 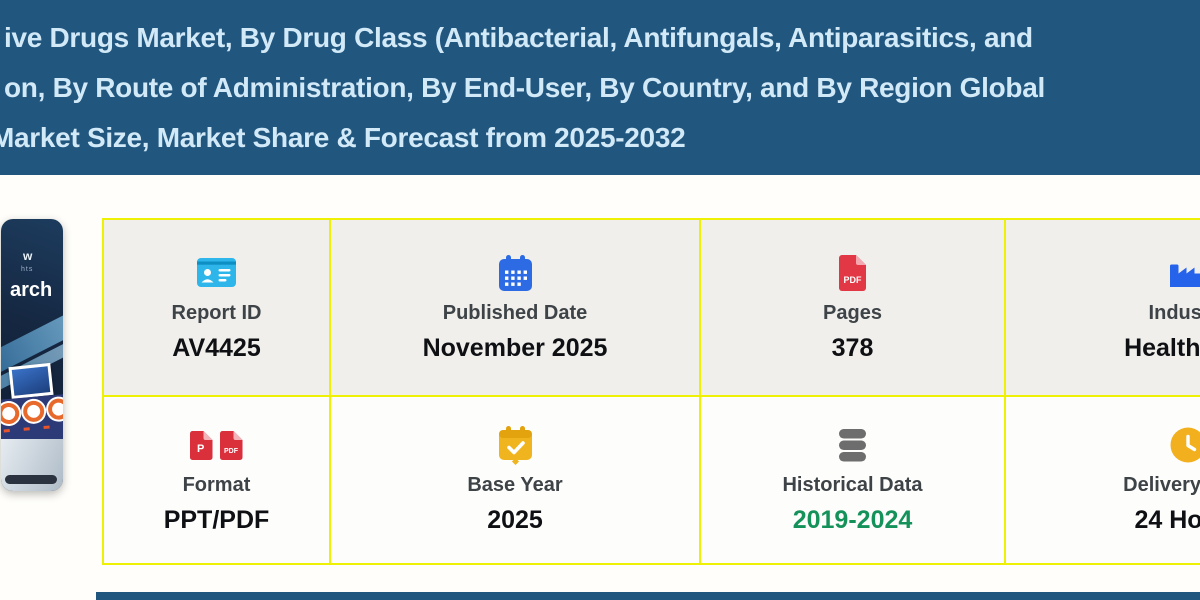 What do you see at coordinates (515, 520) in the screenshot?
I see `cell-value: 2025` at bounding box center [515, 520].